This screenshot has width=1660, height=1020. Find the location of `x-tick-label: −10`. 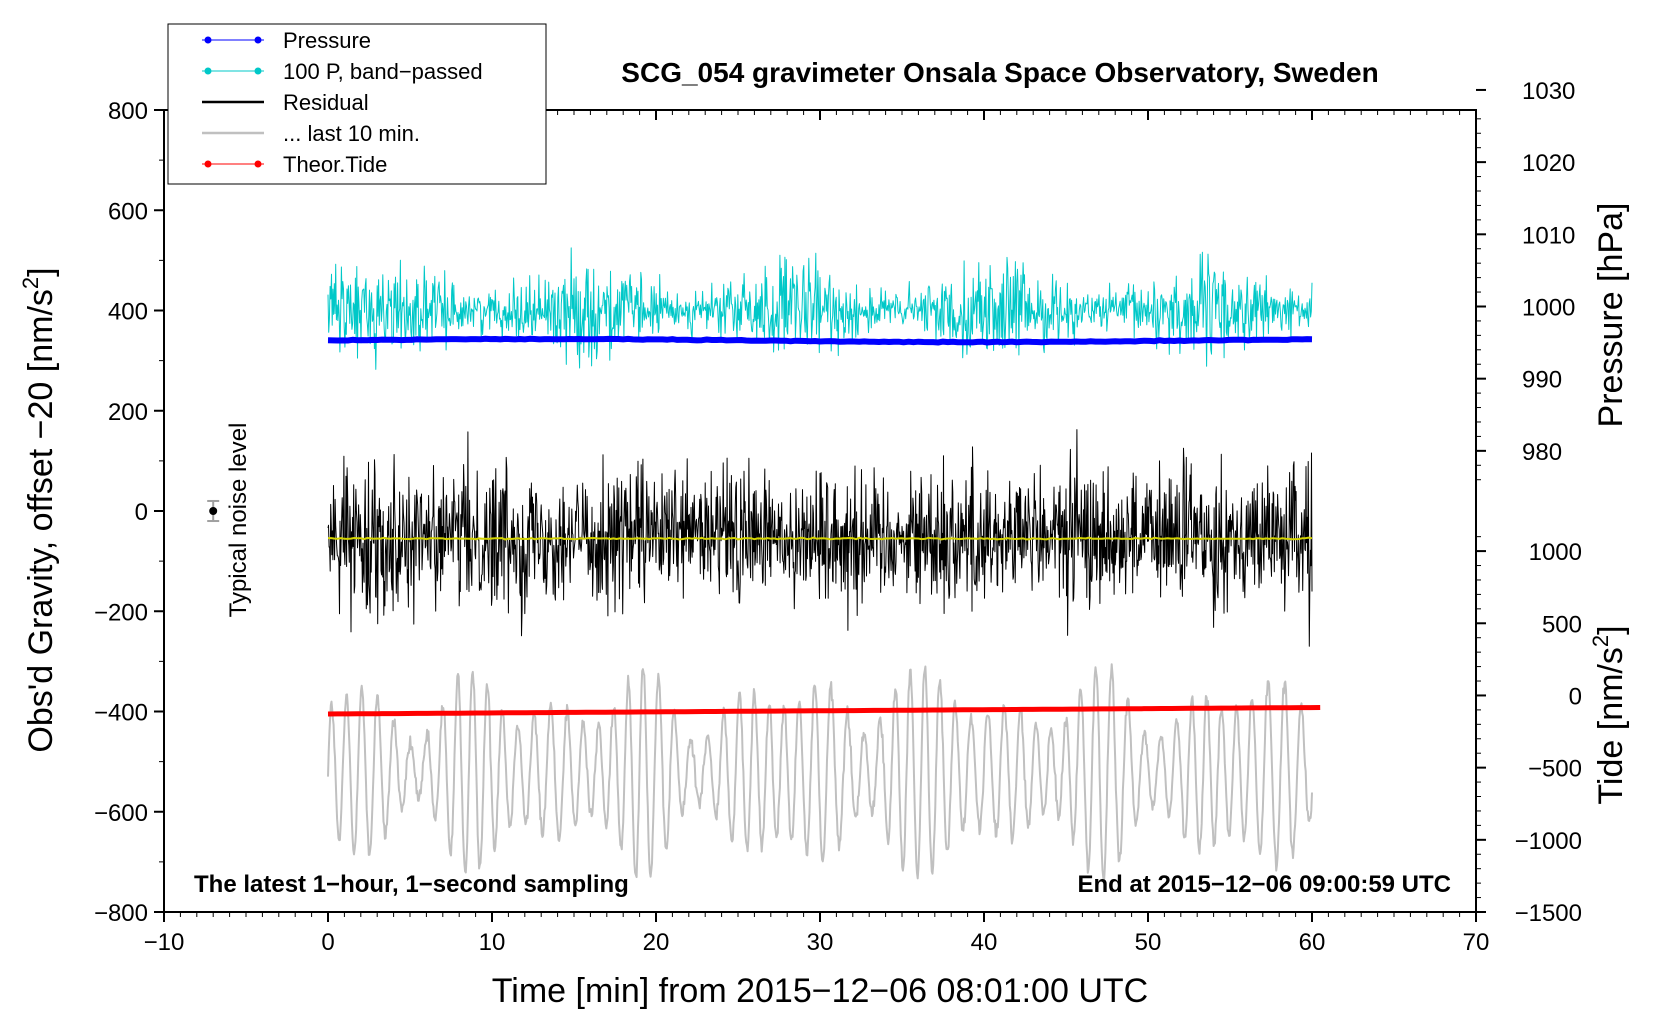

x-tick-label: −10 is located at coordinates (164, 942).